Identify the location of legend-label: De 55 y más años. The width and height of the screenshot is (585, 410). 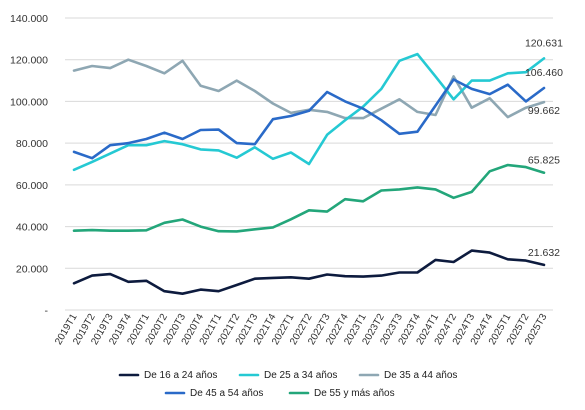
(354, 393).